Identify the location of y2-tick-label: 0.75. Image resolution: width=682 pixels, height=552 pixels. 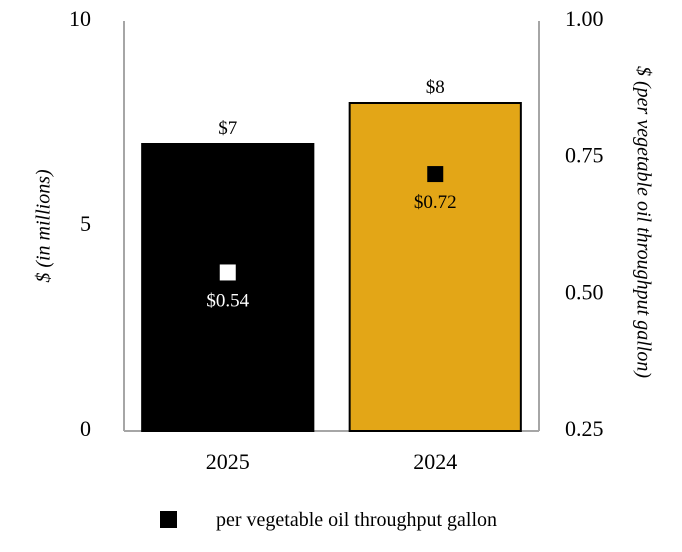
(584, 155).